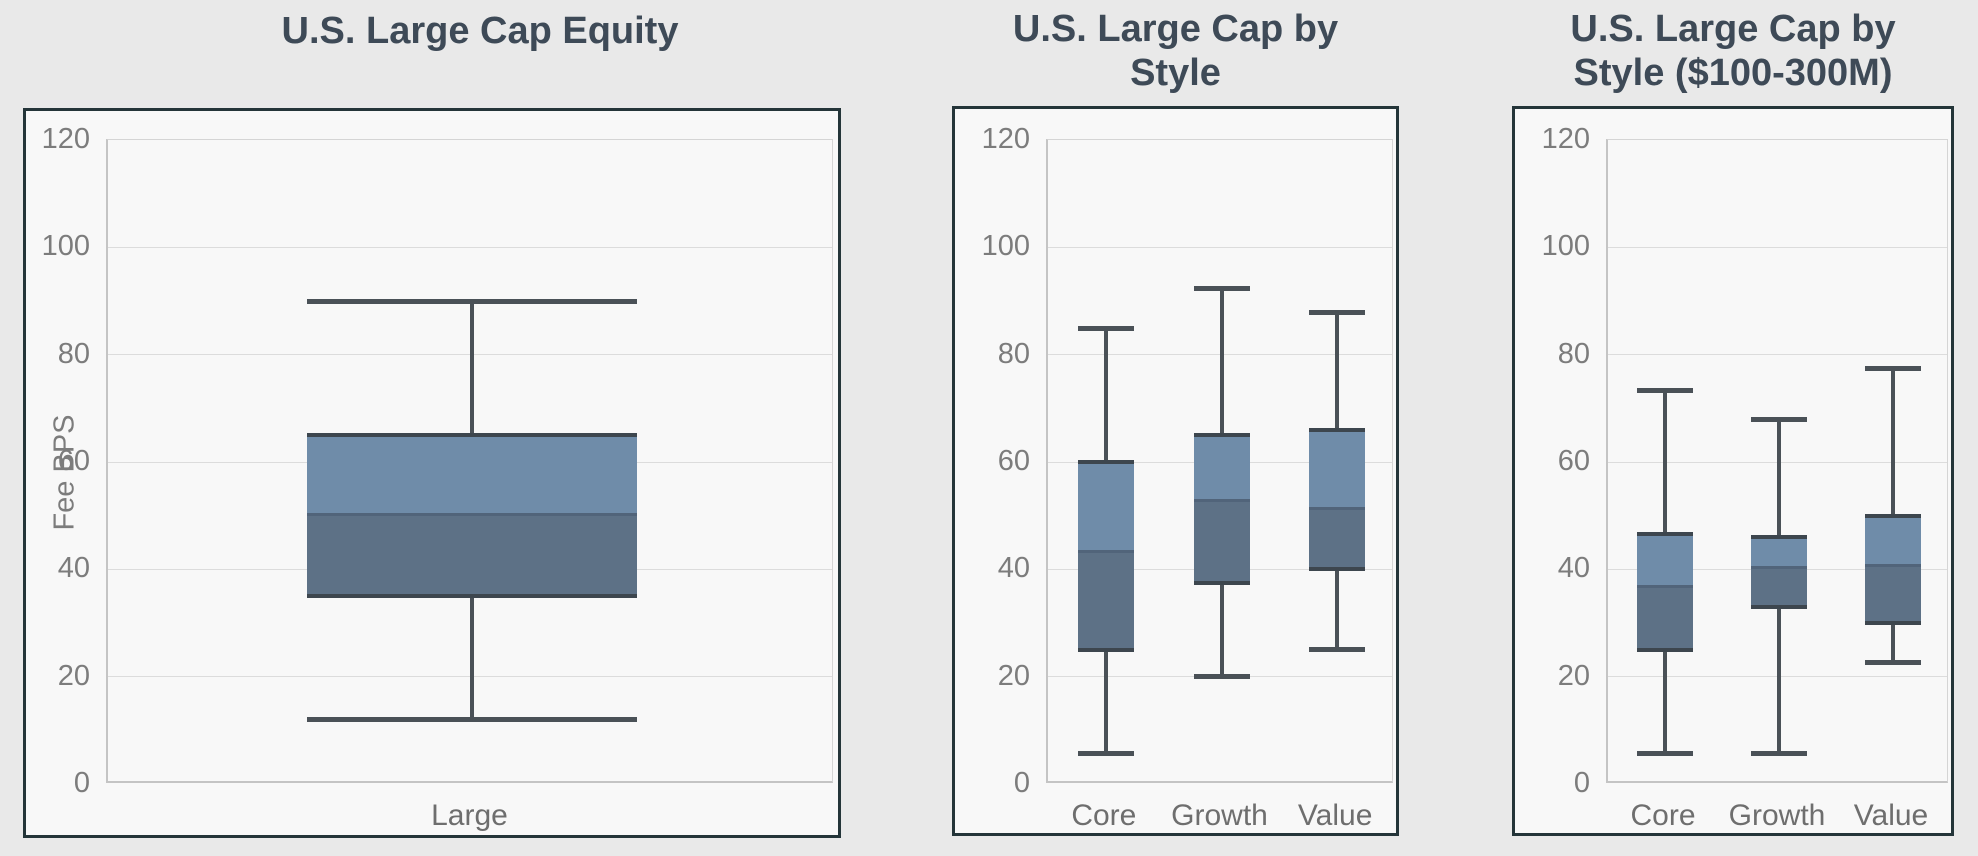 The height and width of the screenshot is (856, 1978). I want to click on chart-title: U.S. Large Cap by Style, so click(1175, 51).